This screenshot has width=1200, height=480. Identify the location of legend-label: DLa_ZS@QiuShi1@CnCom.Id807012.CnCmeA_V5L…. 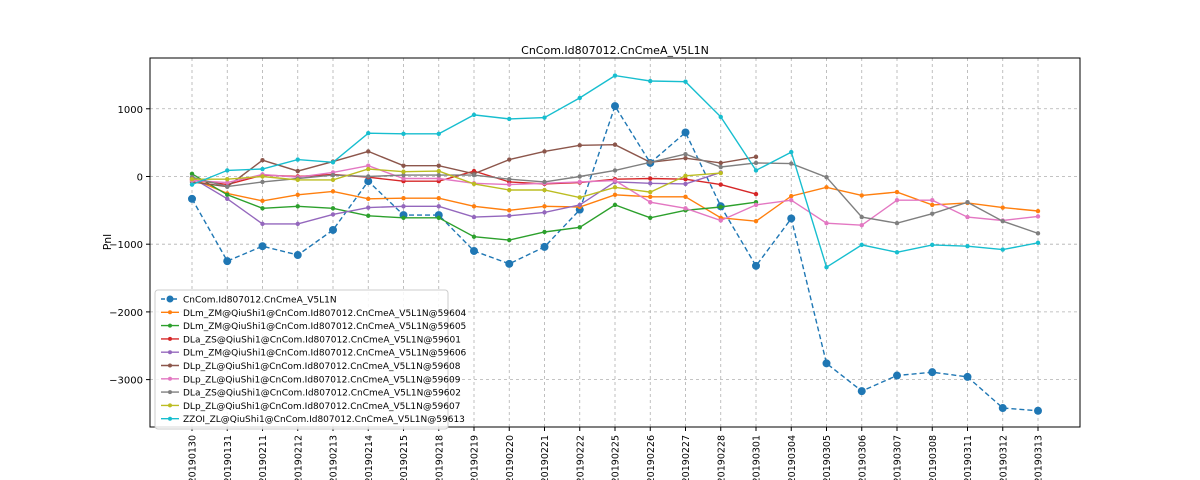
(322, 340).